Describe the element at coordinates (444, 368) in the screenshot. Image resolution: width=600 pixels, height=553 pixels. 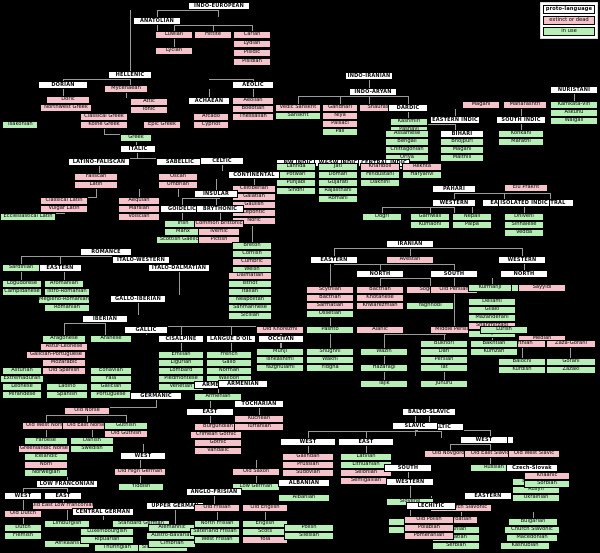
I see `language-node: Tat` at that location.